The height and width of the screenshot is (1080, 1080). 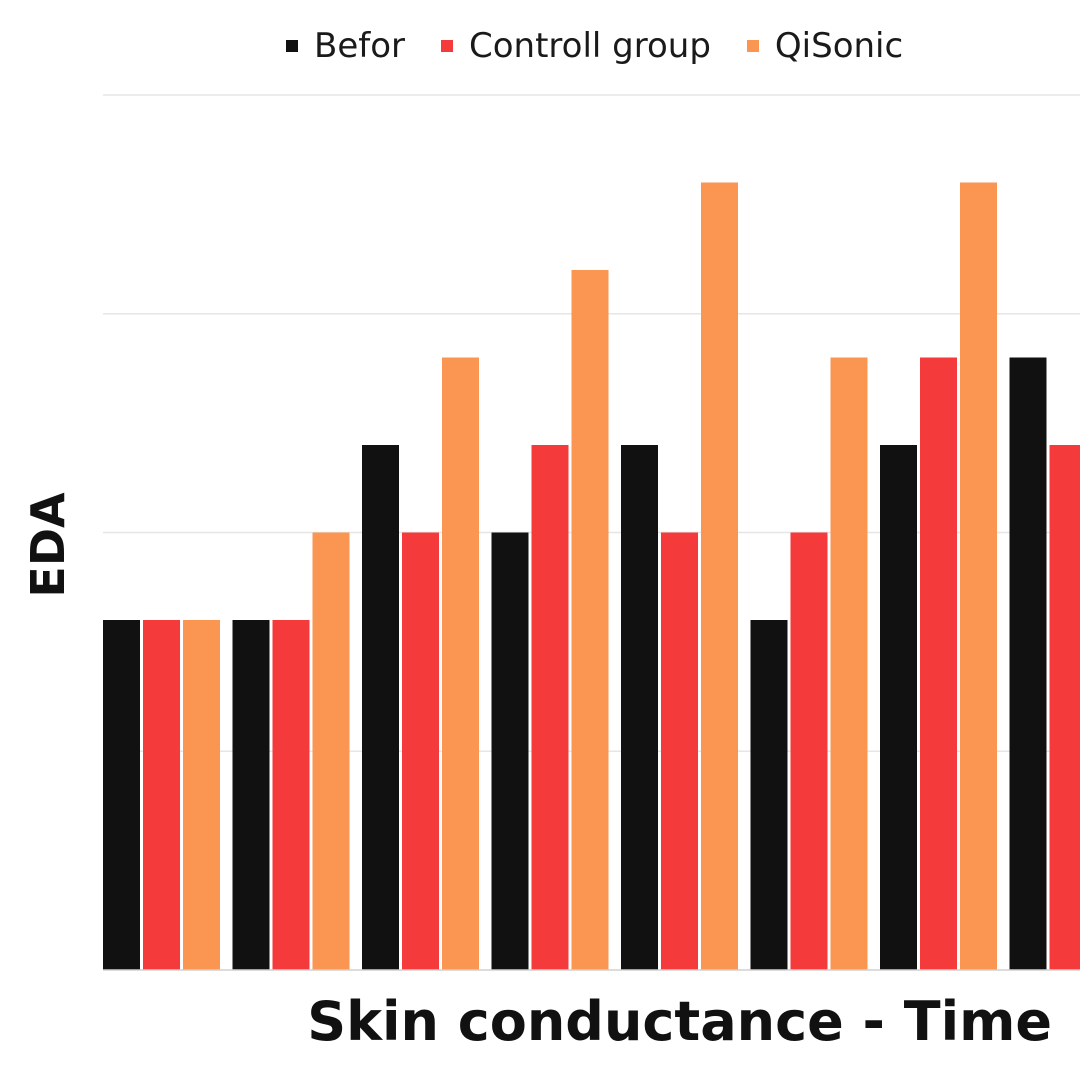 I want to click on legend-item-qisonic: QiSonic, so click(x=825, y=46).